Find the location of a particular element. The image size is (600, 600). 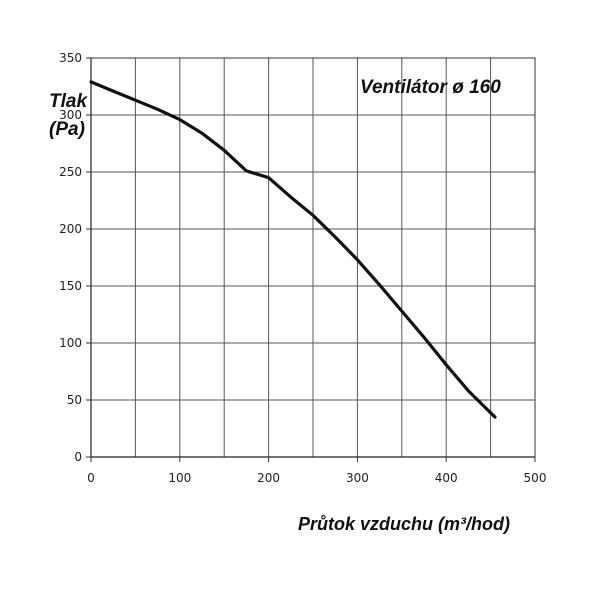

y-tick-label: 200 is located at coordinates (70, 229).